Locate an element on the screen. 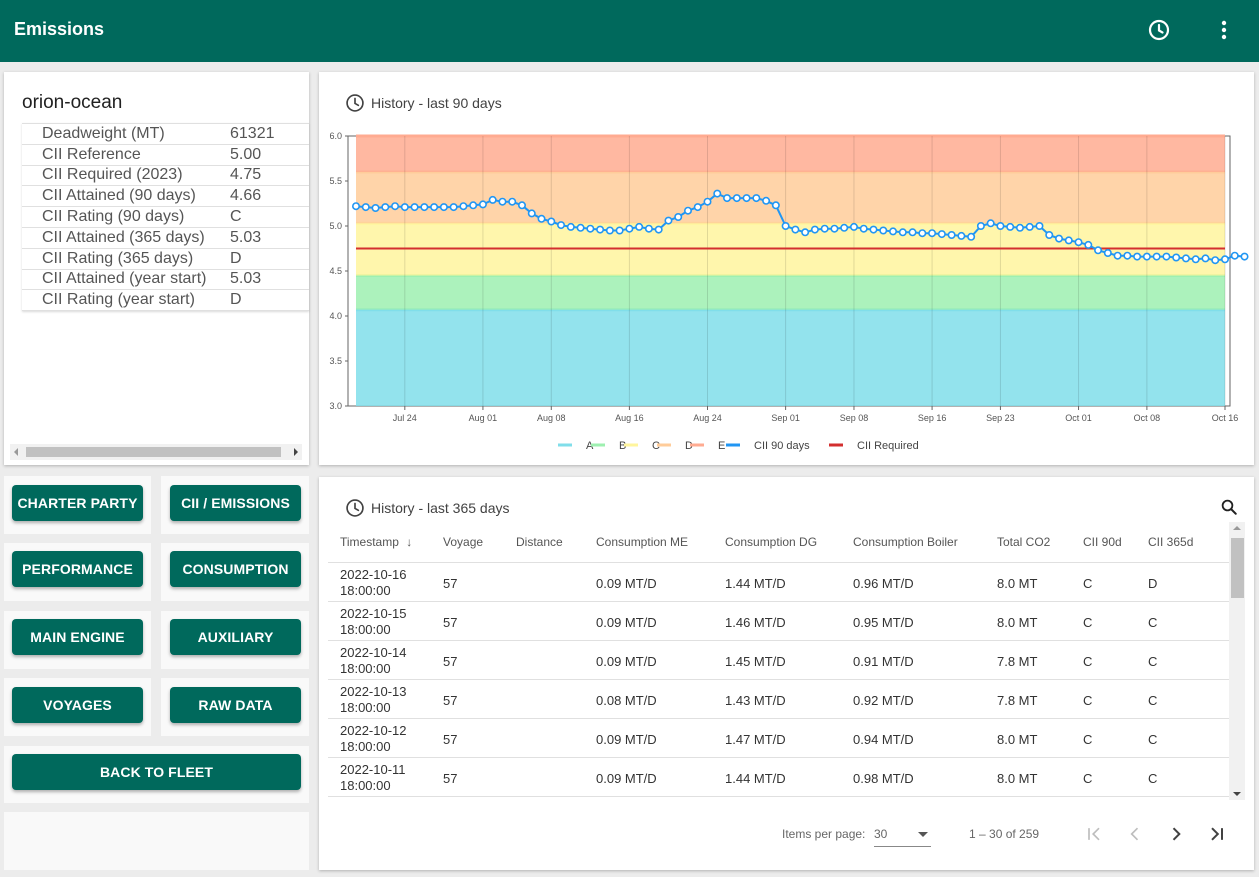 The image size is (1259, 877). back-to-fleet-button: BACK TO FLEET is located at coordinates (156, 772).